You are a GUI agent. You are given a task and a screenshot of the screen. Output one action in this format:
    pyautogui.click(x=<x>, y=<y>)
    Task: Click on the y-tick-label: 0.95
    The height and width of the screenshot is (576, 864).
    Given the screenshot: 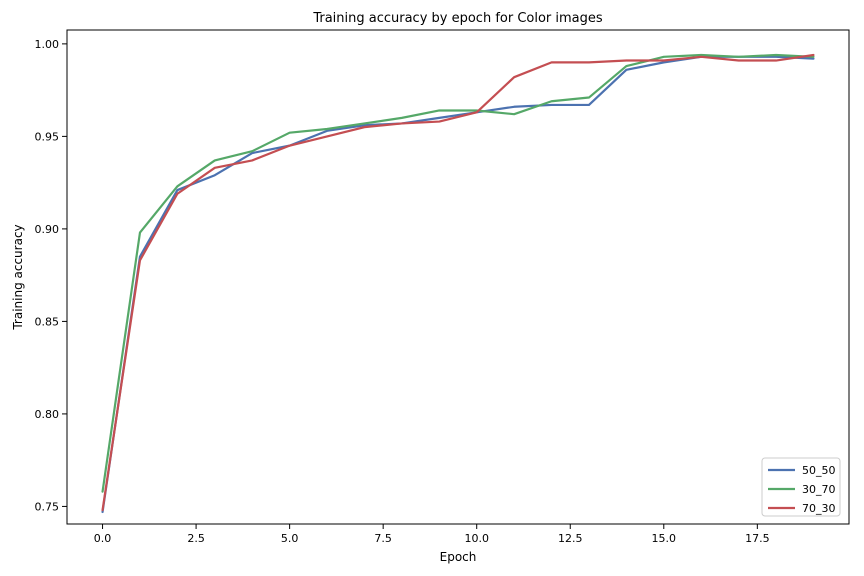 What is the action you would take?
    pyautogui.click(x=47, y=136)
    